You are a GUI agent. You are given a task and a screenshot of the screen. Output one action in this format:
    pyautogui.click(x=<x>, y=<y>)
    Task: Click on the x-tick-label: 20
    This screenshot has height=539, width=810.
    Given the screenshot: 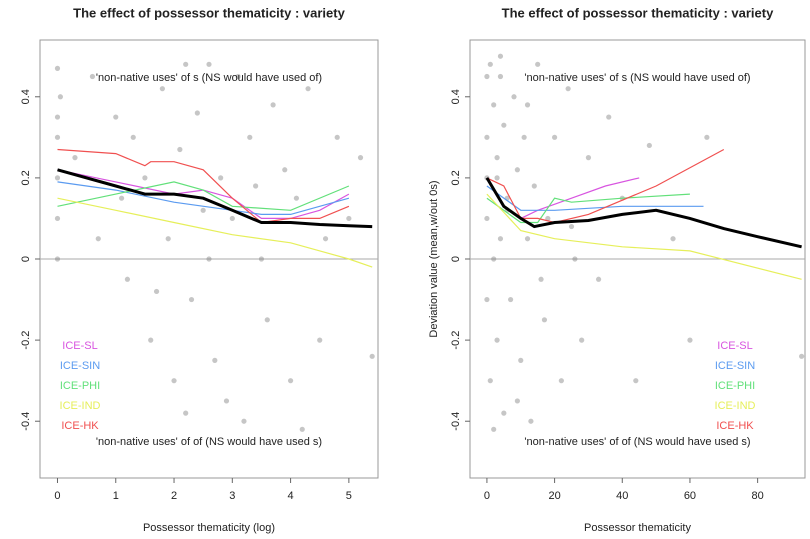 What is the action you would take?
    pyautogui.click(x=554, y=496)
    